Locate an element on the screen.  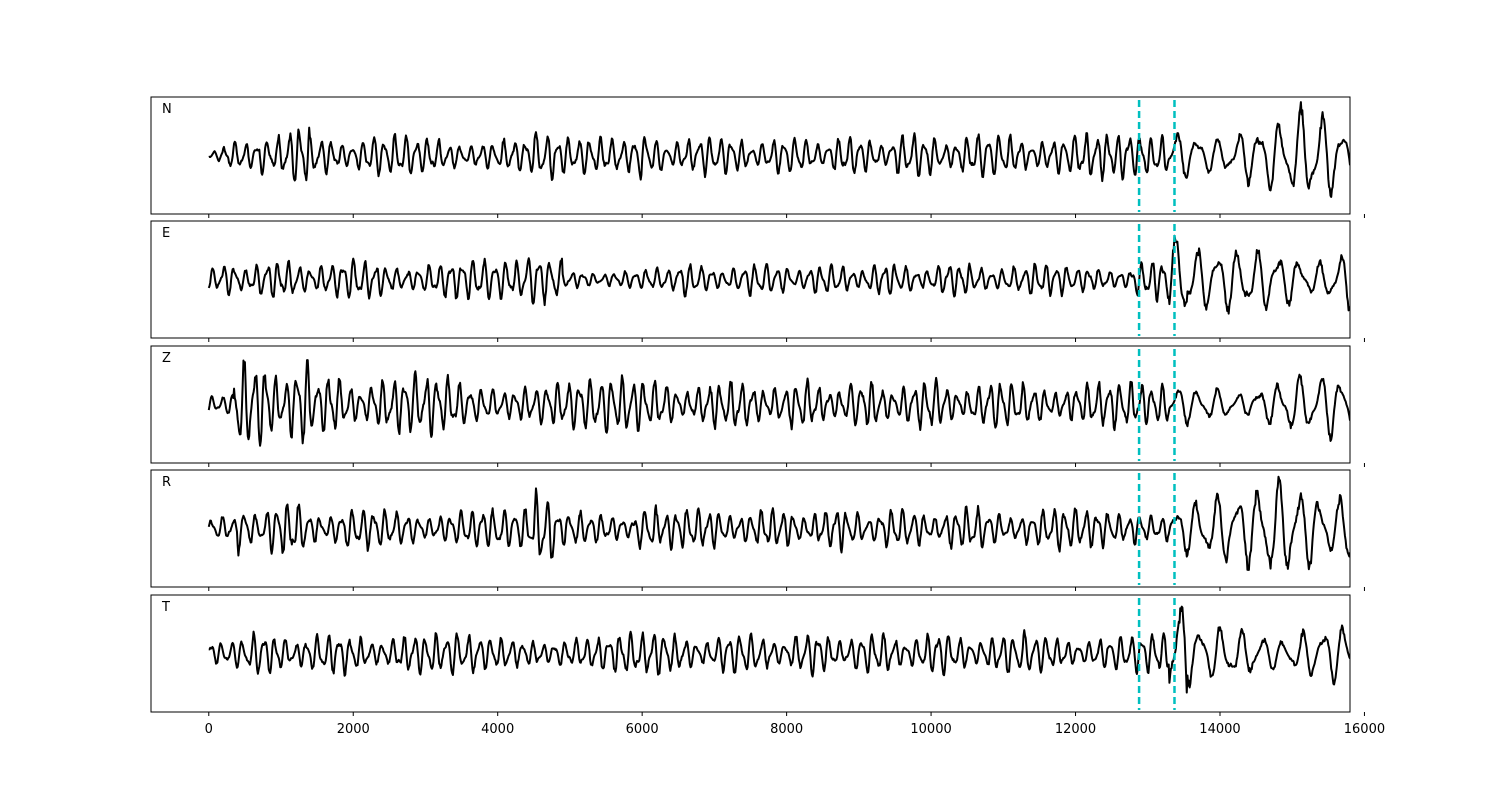
trace-n is located at coordinates (779, 149).